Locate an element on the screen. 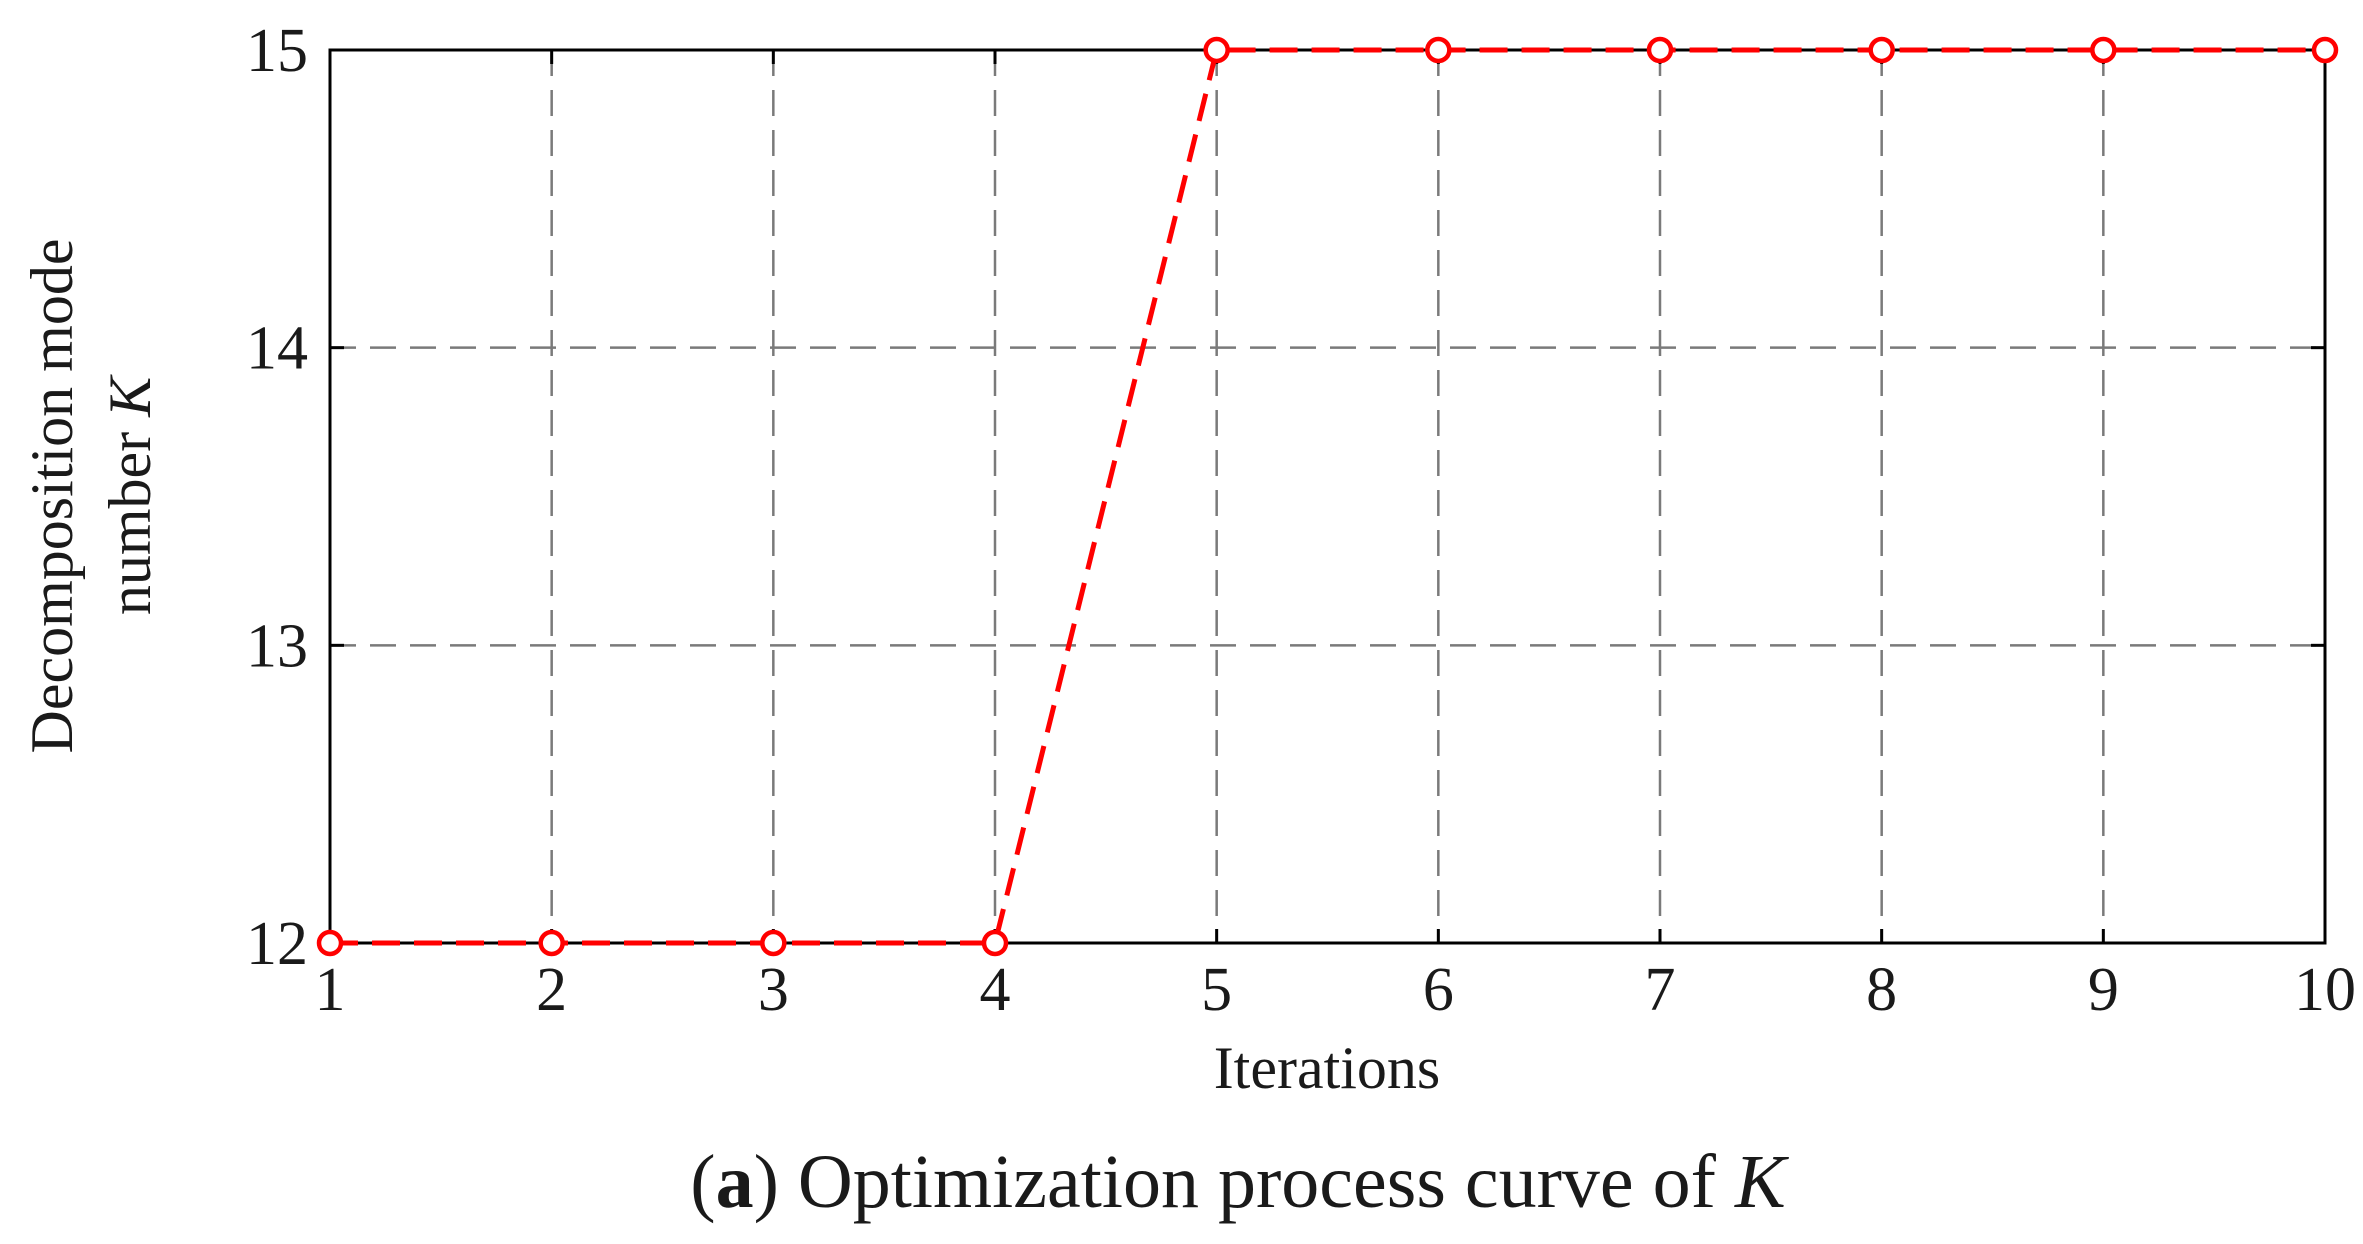 The height and width of the screenshot is (1244, 2363). y-tick-label: 12 is located at coordinates (277, 944).